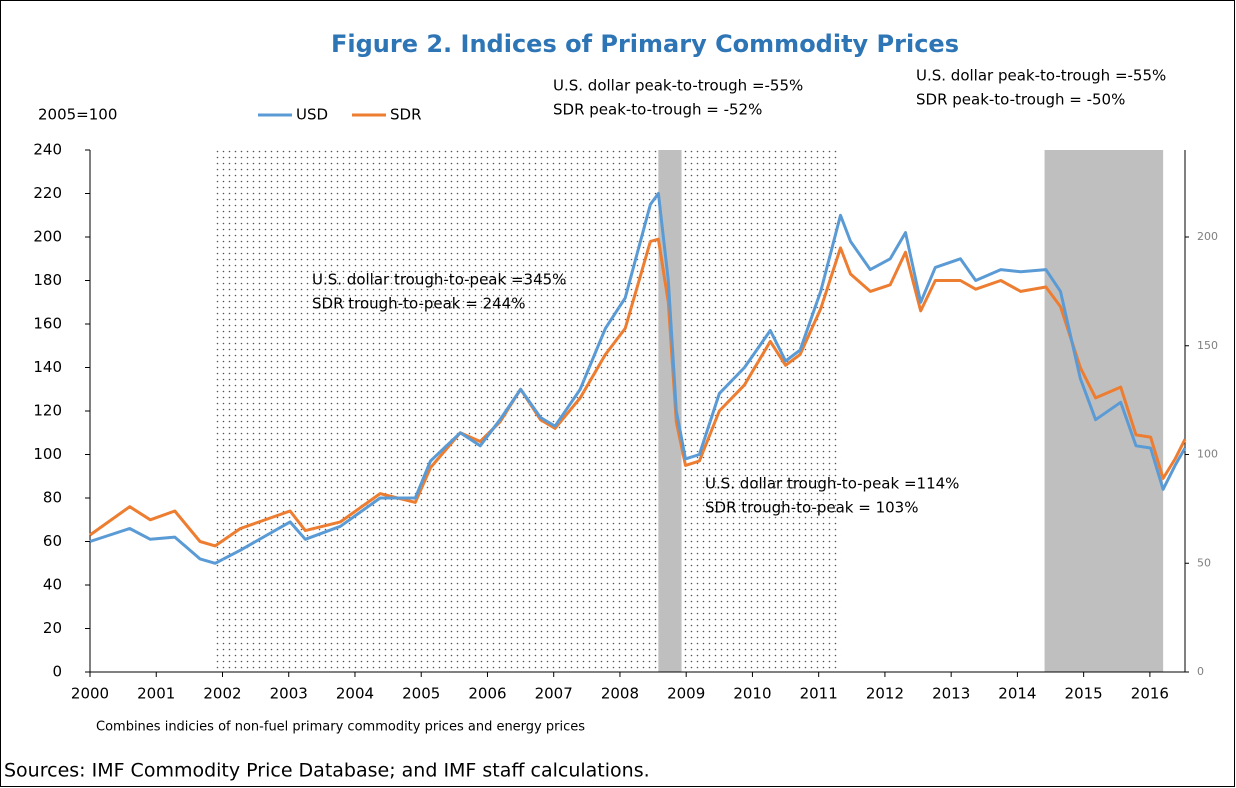 The height and width of the screenshot is (788, 1236). I want to click on y2-tick-label: 0, so click(1200, 671).